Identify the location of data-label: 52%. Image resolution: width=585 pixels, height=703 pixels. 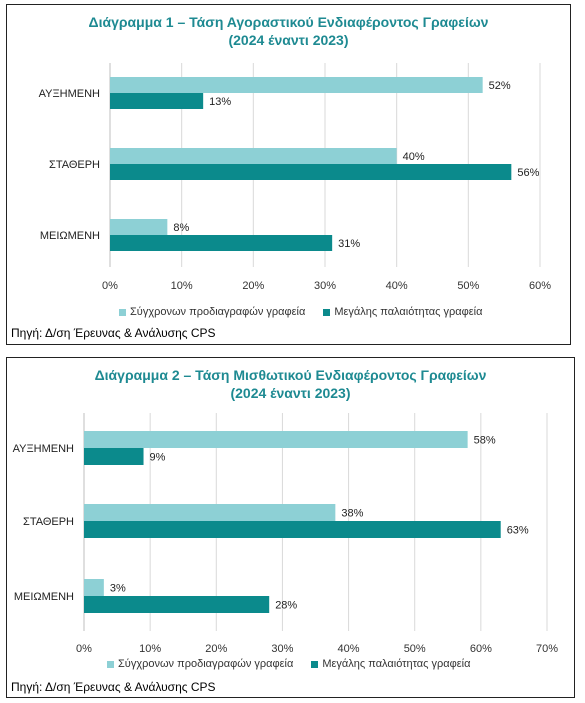
(500, 86).